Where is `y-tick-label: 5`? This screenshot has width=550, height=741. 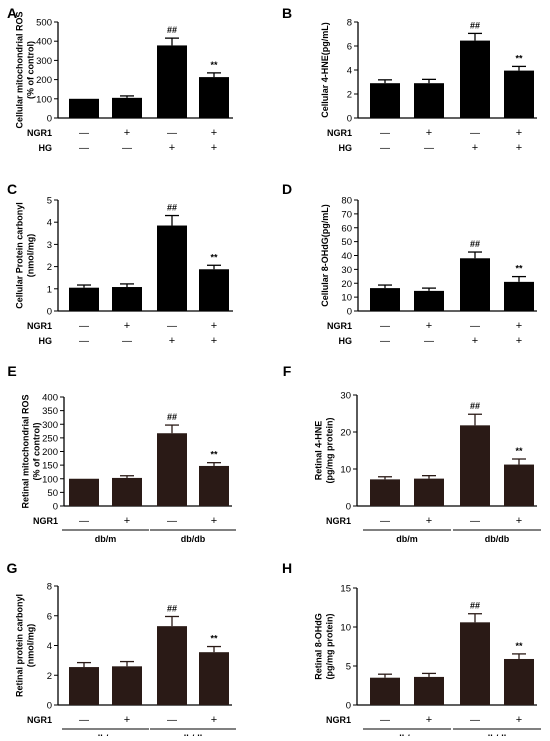 y-tick-label: 5 is located at coordinates (49, 201).